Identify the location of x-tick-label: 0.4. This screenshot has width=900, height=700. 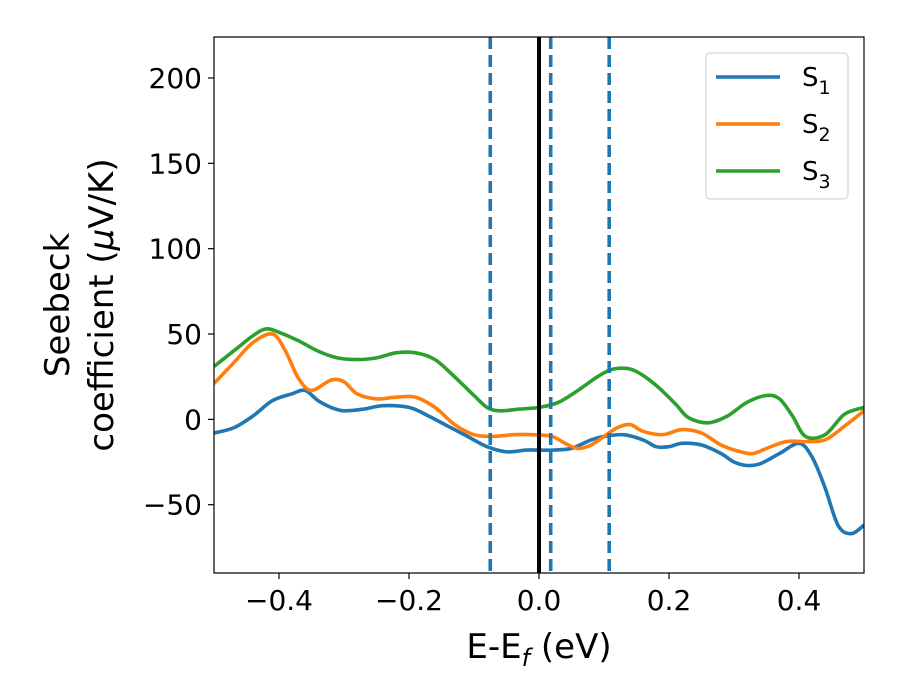
(799, 600).